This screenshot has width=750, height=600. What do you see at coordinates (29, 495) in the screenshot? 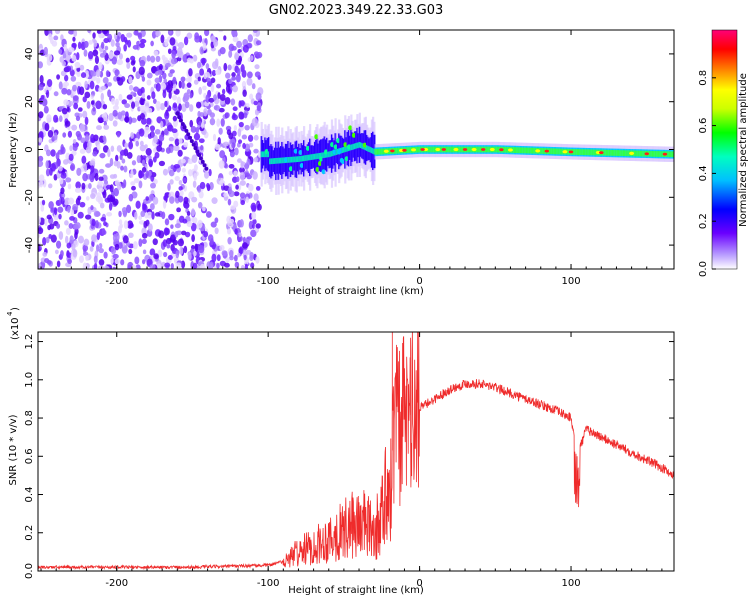
I see `y-tick-label: 0.4` at bounding box center [29, 495].